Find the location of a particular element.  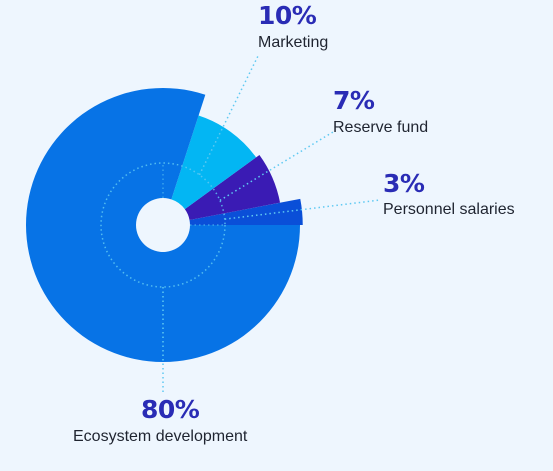

slice-percent-label: 7% is located at coordinates (354, 100).